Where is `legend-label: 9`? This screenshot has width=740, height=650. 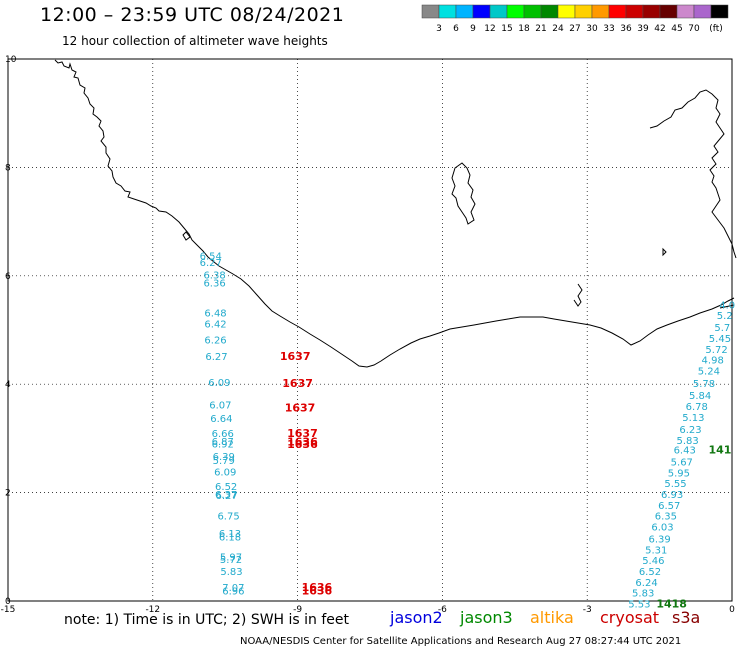 legend-label: 9 is located at coordinates (473, 29).